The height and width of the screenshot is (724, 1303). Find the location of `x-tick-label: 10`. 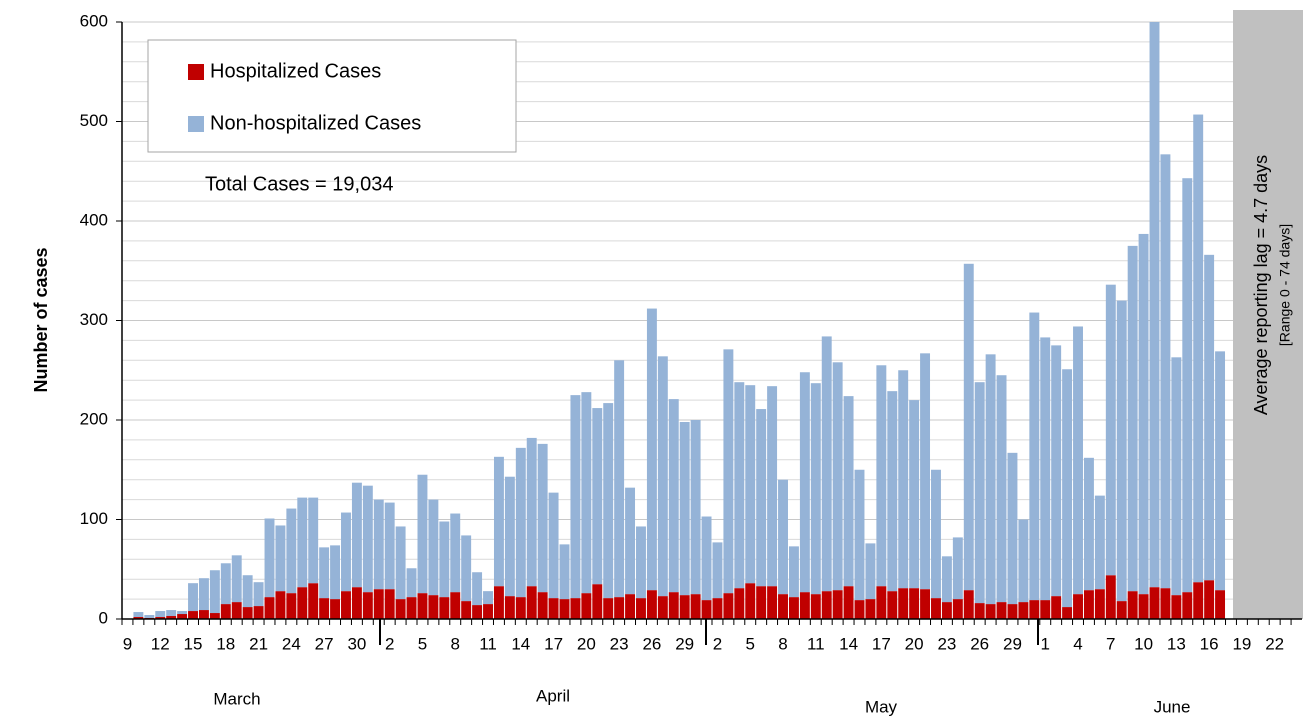

x-tick-label: 10 is located at coordinates (1143, 643).